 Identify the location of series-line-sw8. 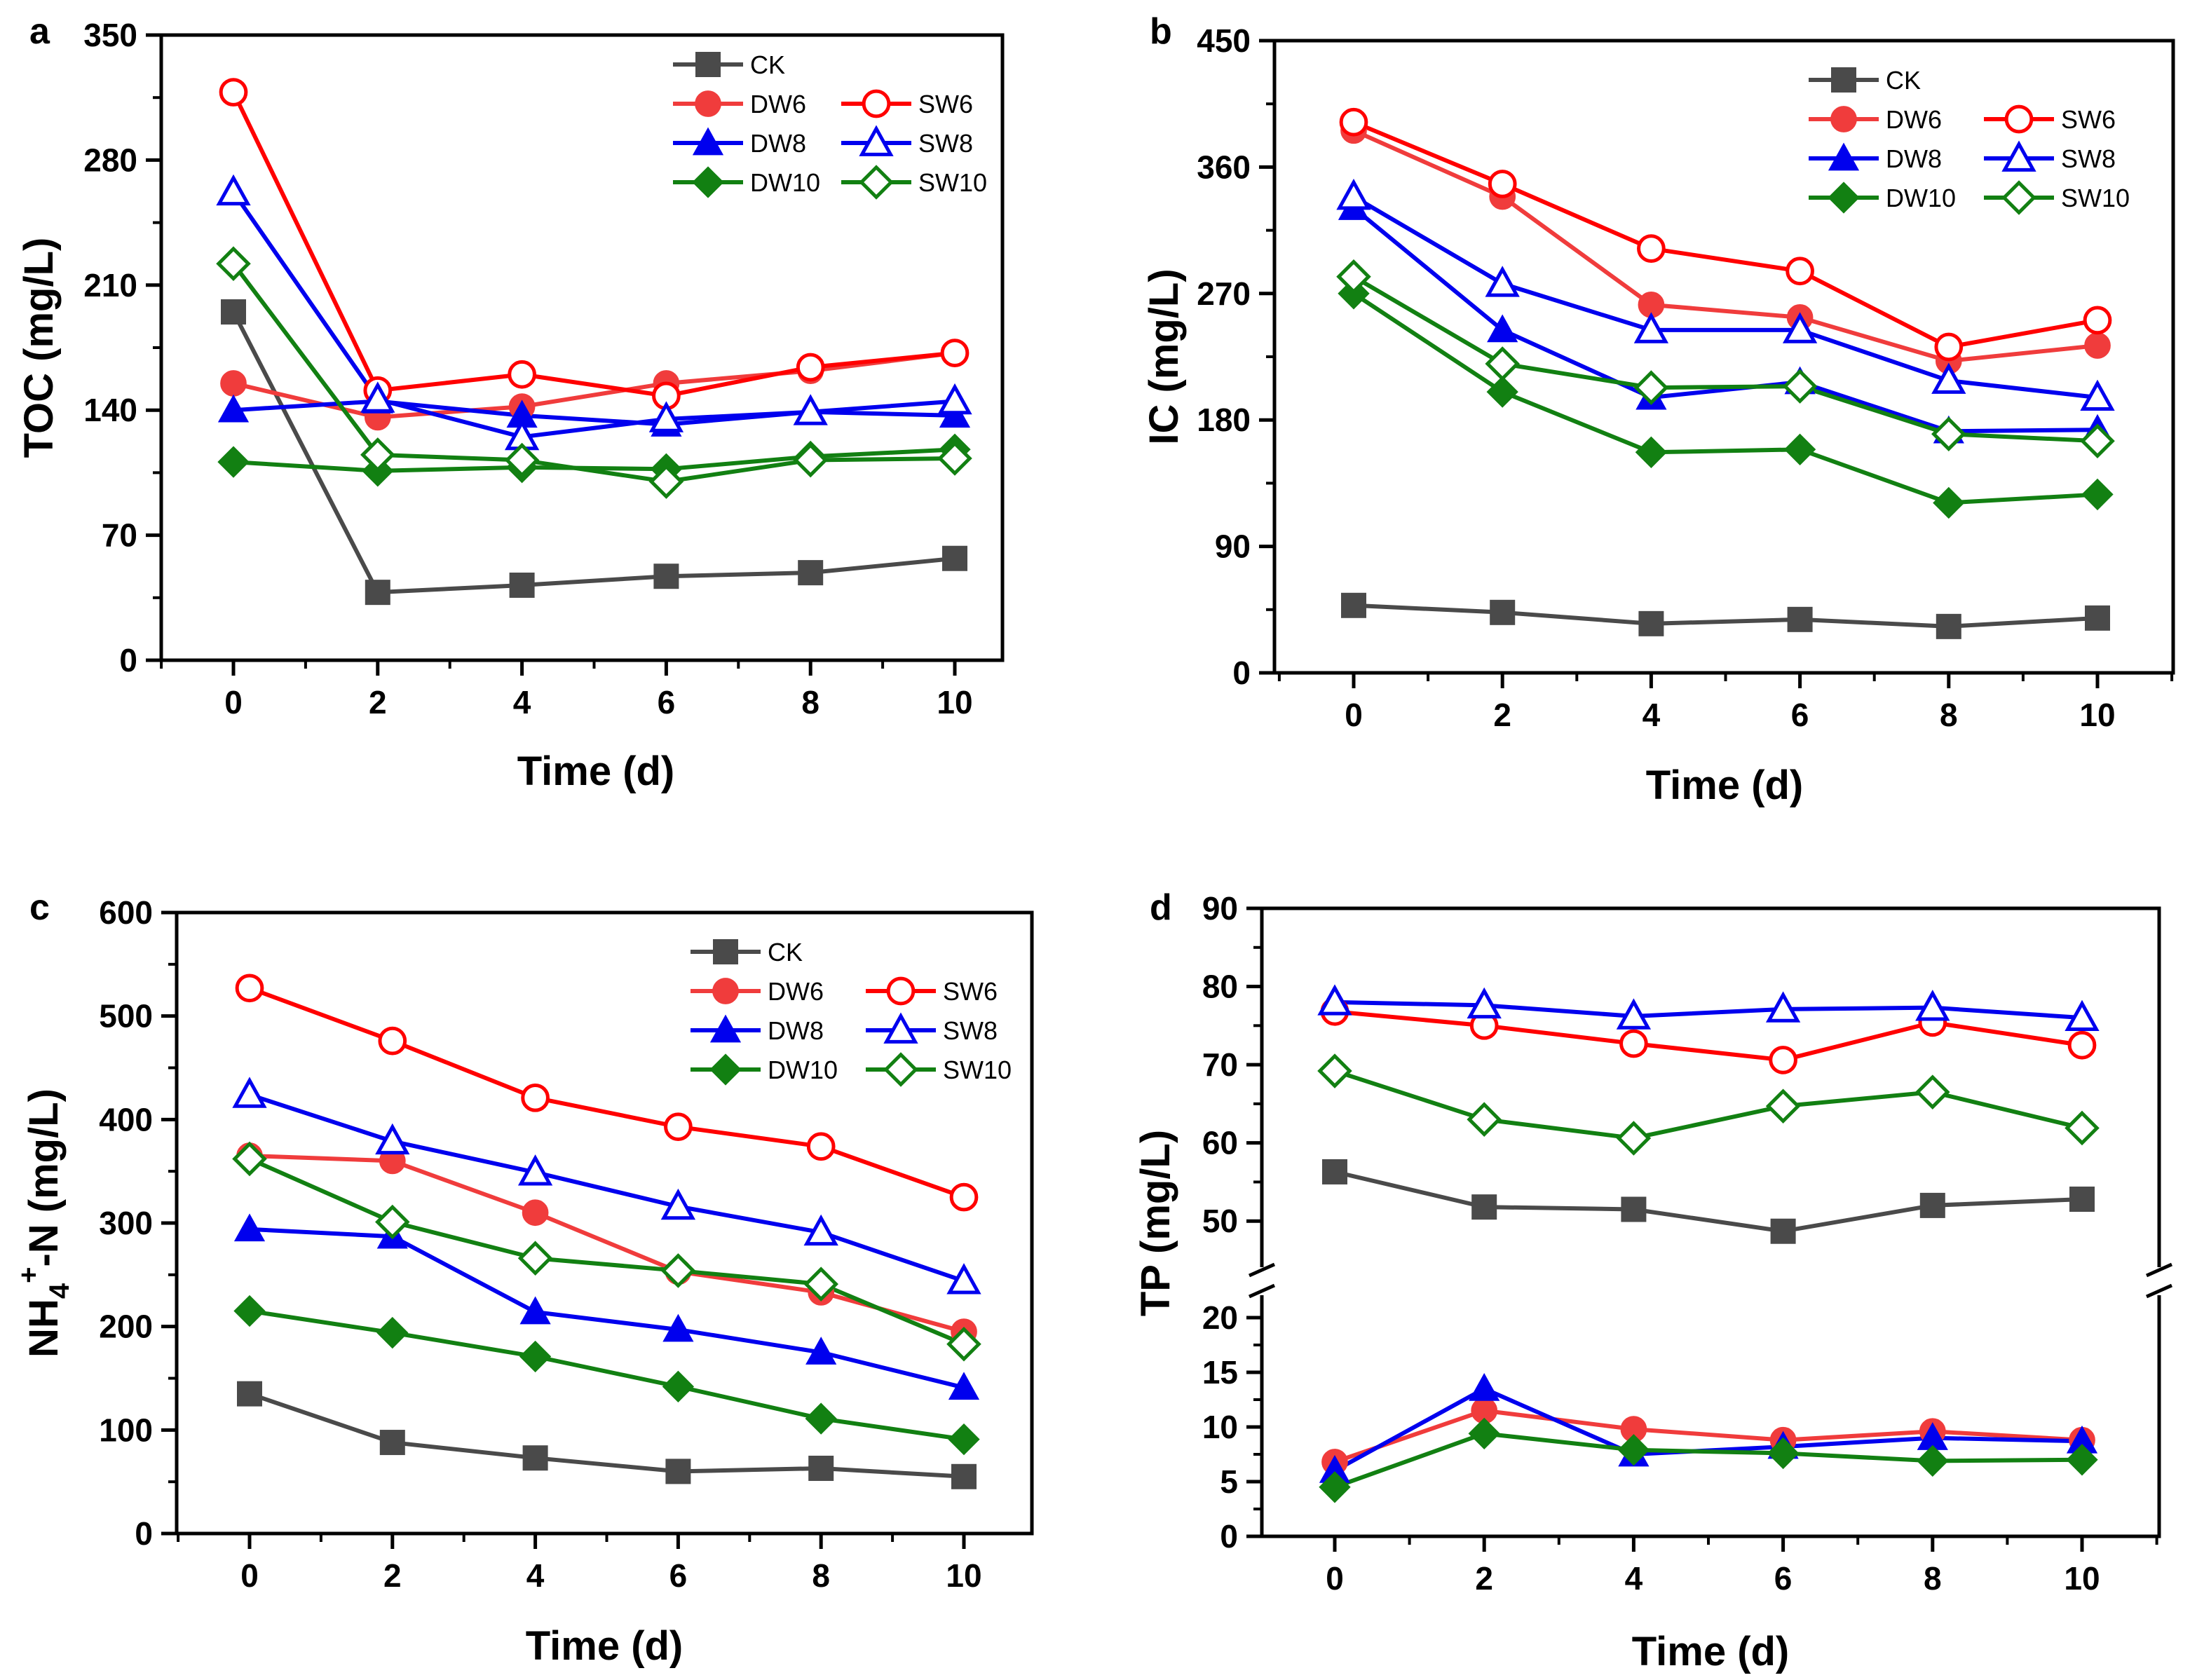
(1709, 1009).